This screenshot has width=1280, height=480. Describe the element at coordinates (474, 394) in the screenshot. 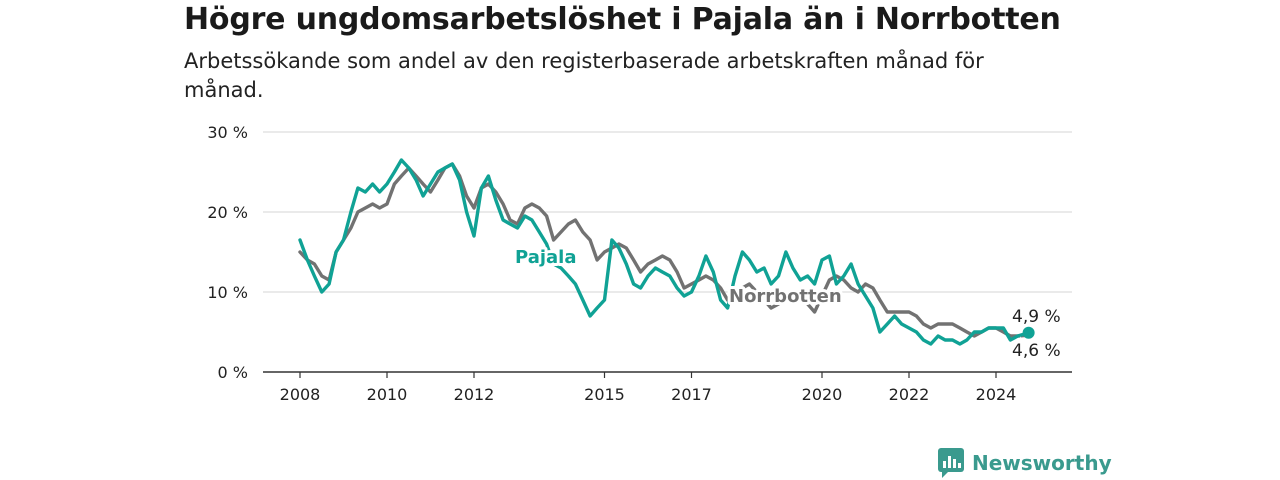

I see `x-tick-label: 2012` at that location.